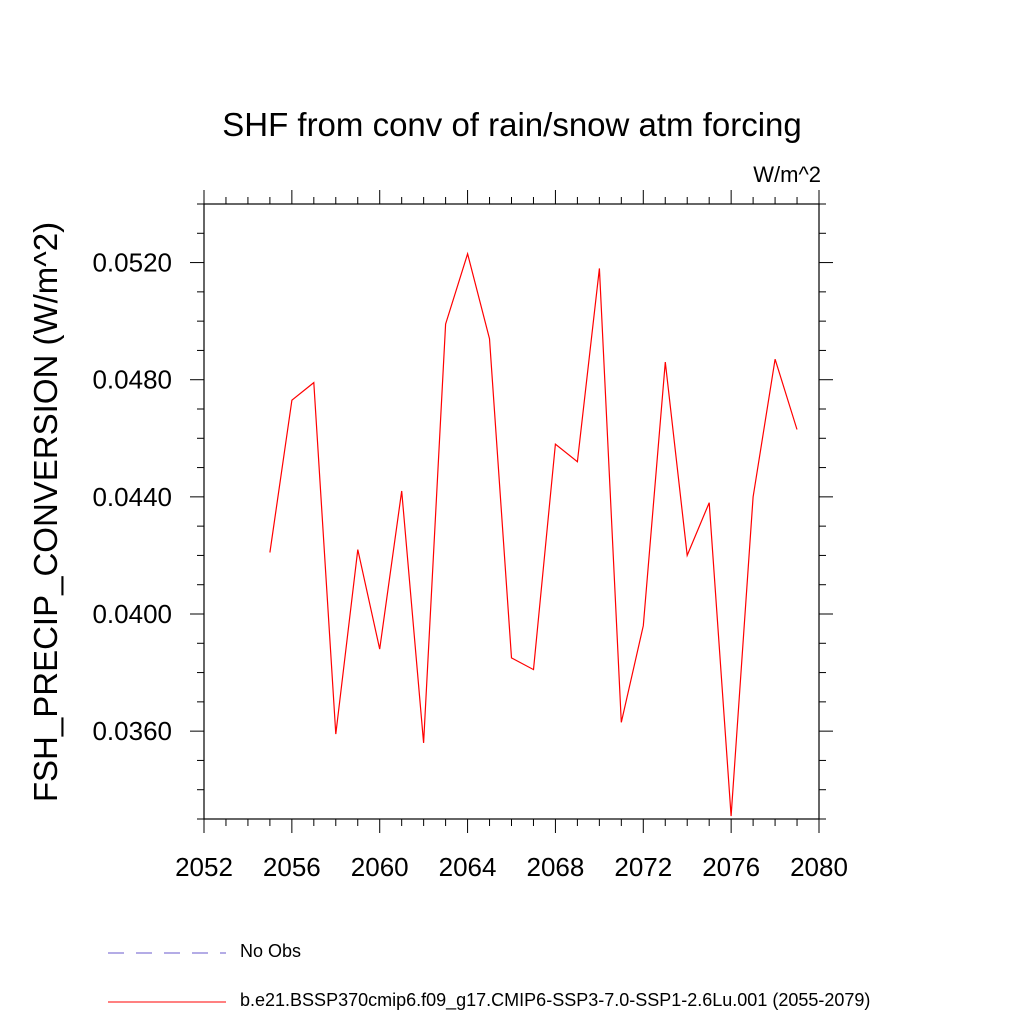  I want to click on y-tick-label: 0.0520, so click(132, 263).